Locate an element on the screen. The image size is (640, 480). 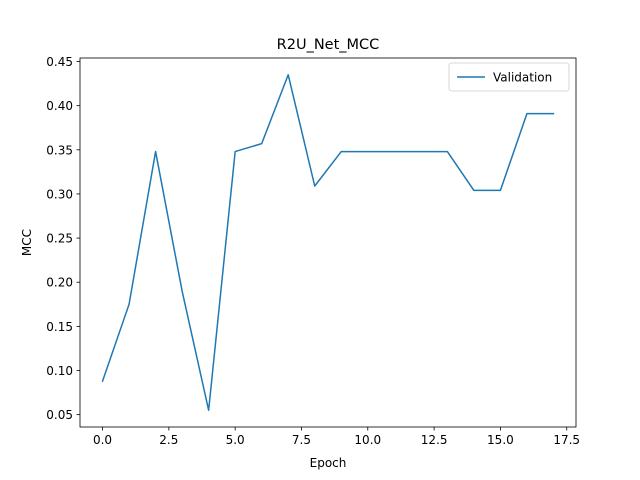
x-tick-label: 2.5 is located at coordinates (168, 440).